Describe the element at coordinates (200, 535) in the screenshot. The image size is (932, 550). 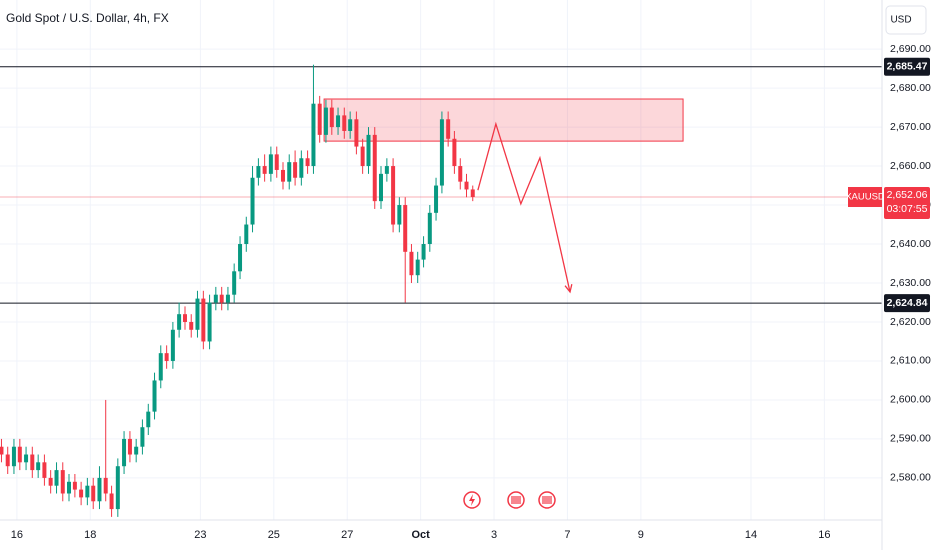
I see `x-tick-label: 23` at that location.